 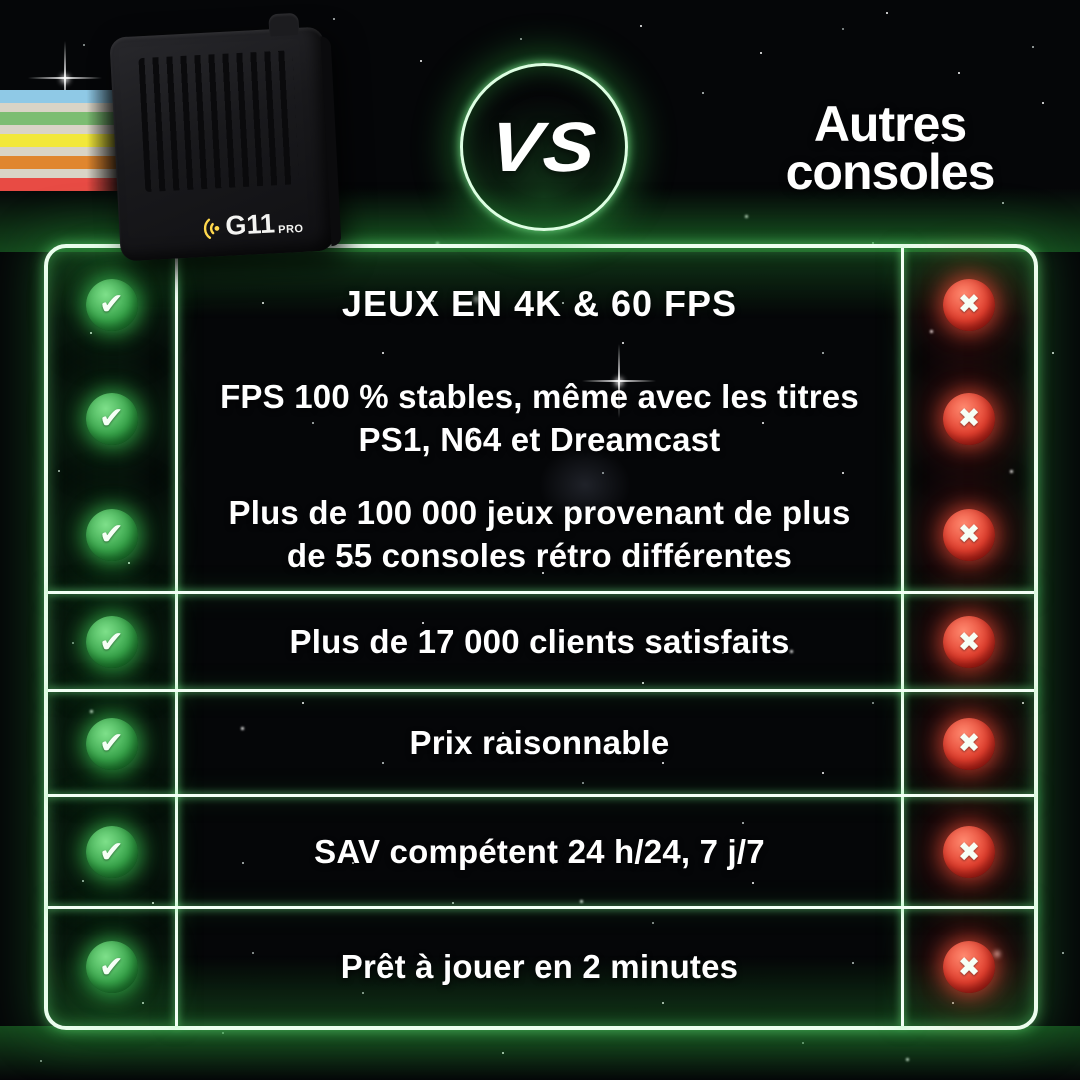 I want to click on feature-text: JEUX EN 4K & 60 FPS, so click(x=539, y=304).